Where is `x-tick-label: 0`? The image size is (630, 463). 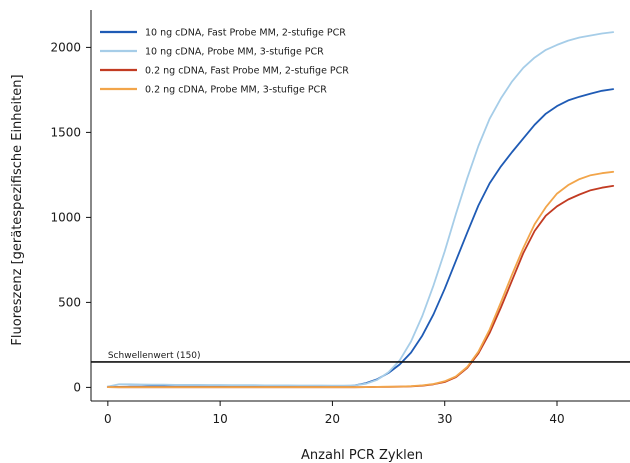 x-tick-label: 0 is located at coordinates (108, 419).